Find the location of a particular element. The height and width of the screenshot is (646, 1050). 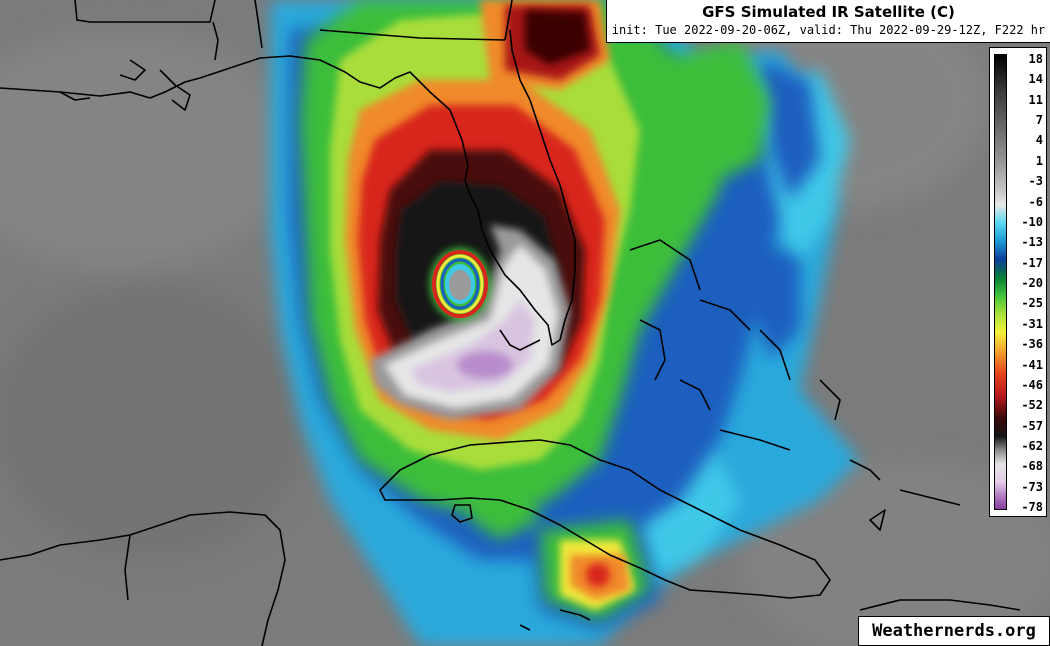

legend-label: -31 is located at coordinates (1032, 323).